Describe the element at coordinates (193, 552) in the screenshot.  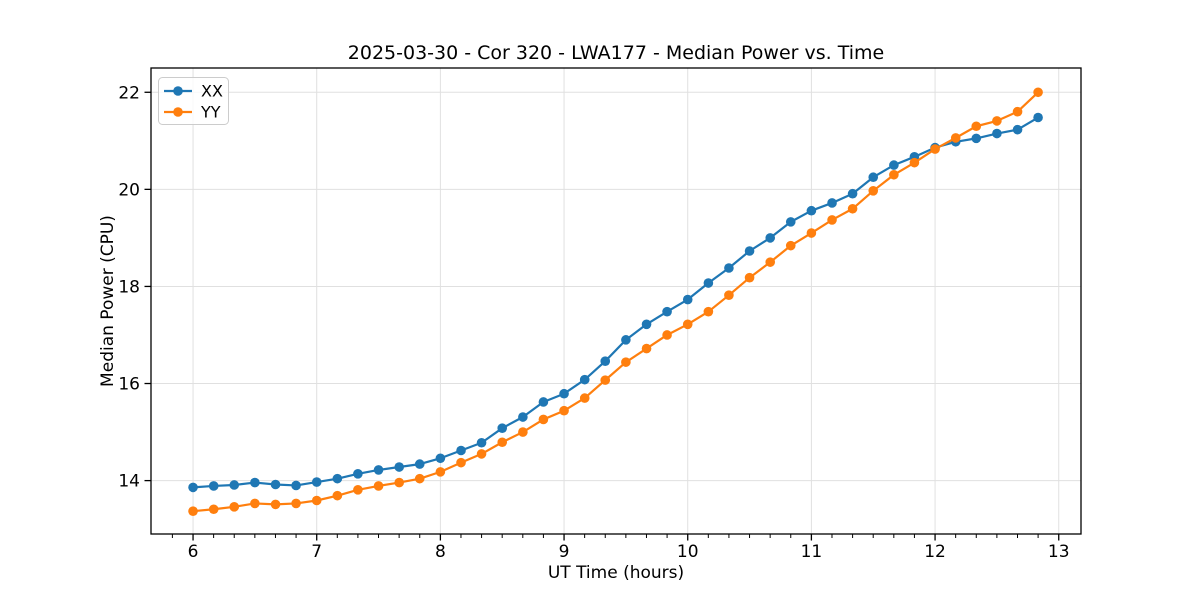
I see `x-tick-label: 6` at that location.